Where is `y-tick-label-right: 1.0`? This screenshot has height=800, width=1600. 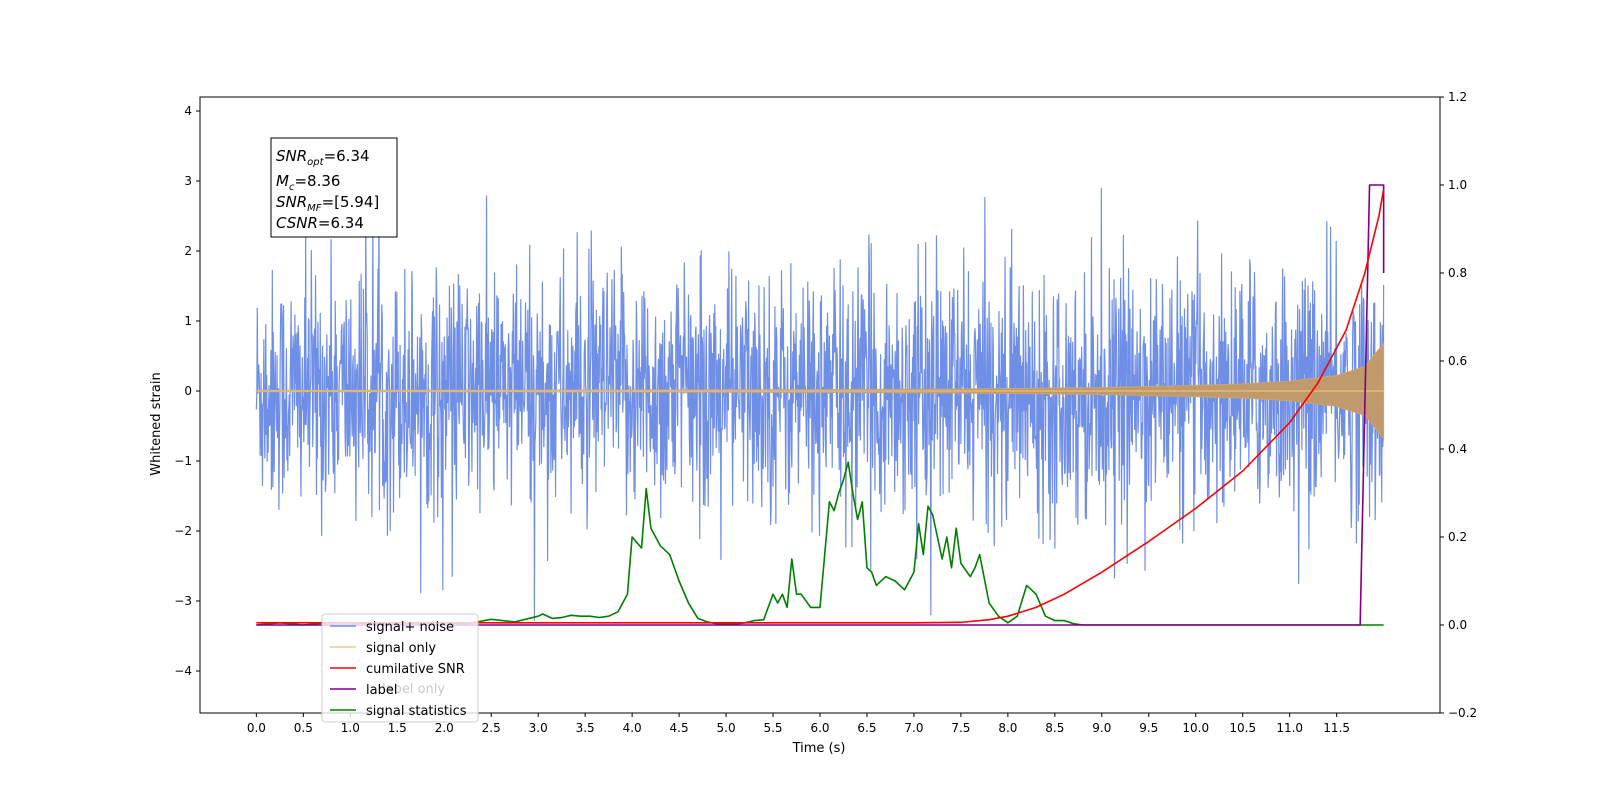
y-tick-label-right: 1.0 is located at coordinates (1457, 185).